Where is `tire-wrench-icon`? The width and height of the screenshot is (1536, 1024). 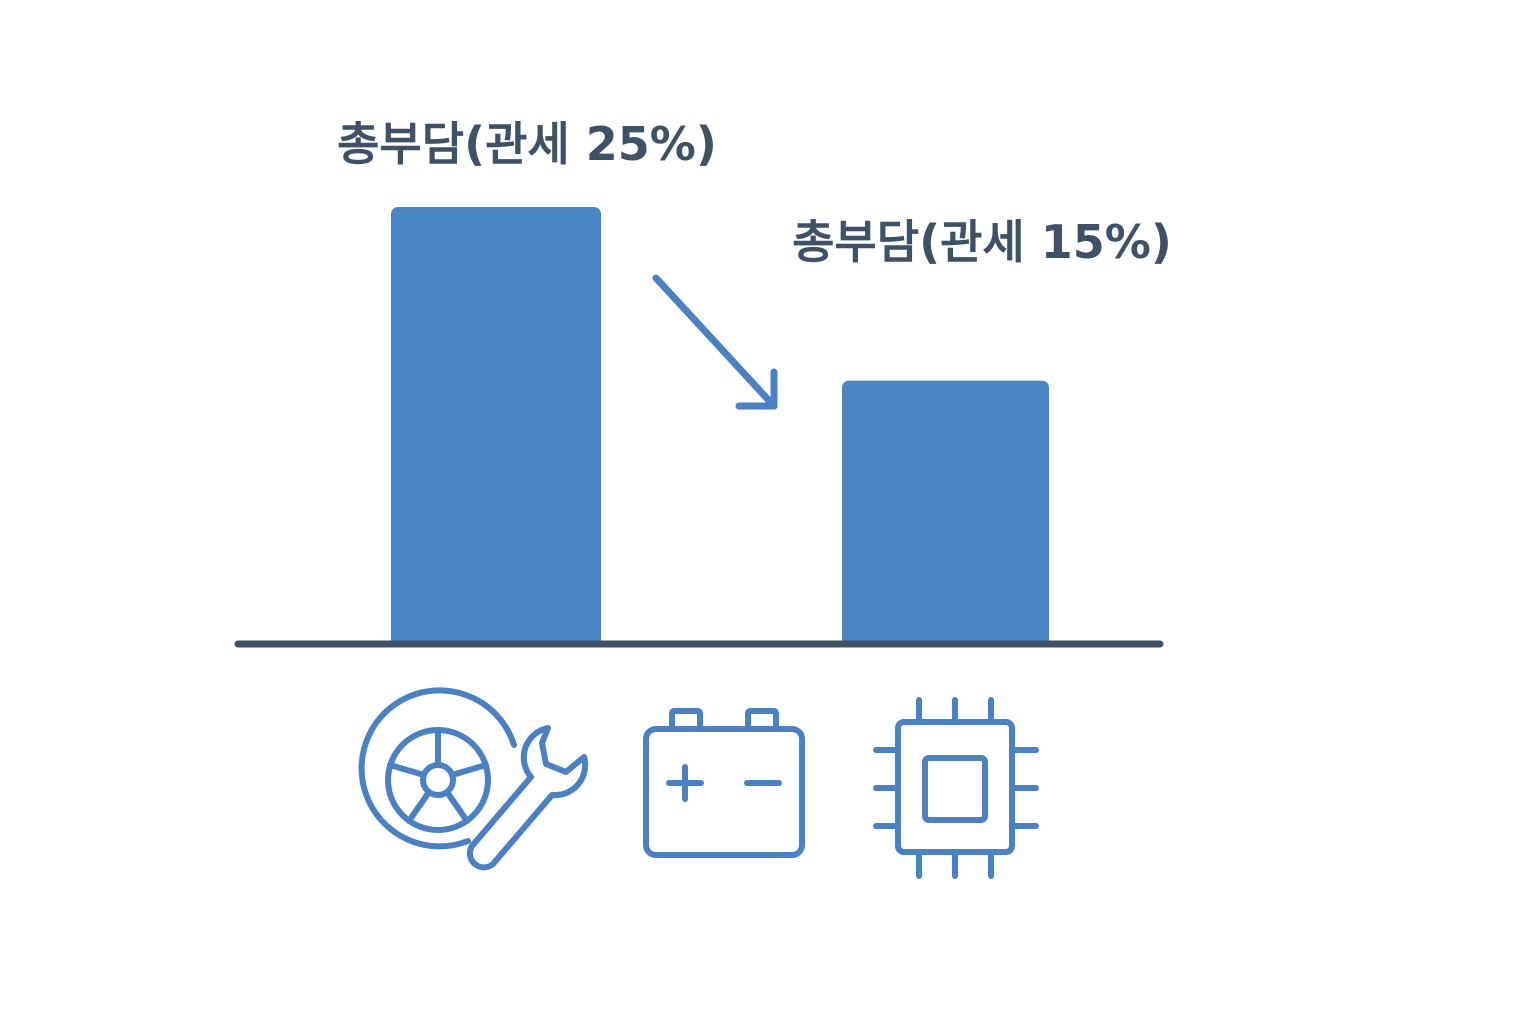
tire-wrench-icon is located at coordinates (473, 779).